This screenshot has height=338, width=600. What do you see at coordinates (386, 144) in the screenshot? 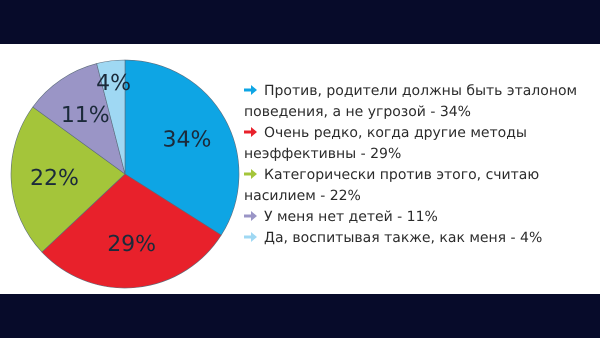
I see `legend-label: Очень редко, когда другие методы неэффективны - 29%` at bounding box center [386, 144].